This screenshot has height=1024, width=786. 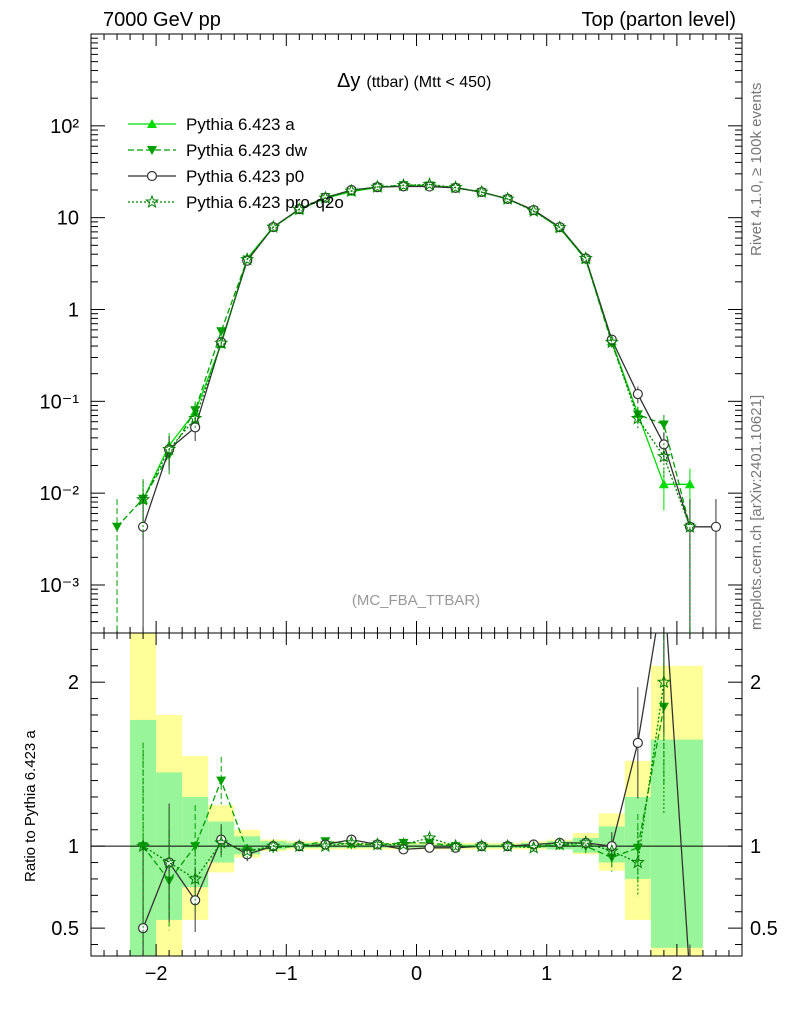 I want to click on ratio-y-axis-label: Ratio to Pythia 6.423 a, so click(x=30, y=806).